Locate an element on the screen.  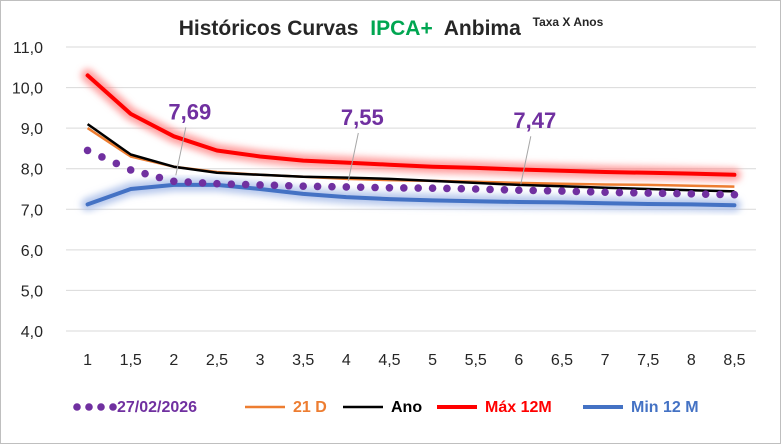
x-tick-label: 8 is located at coordinates (691, 360).